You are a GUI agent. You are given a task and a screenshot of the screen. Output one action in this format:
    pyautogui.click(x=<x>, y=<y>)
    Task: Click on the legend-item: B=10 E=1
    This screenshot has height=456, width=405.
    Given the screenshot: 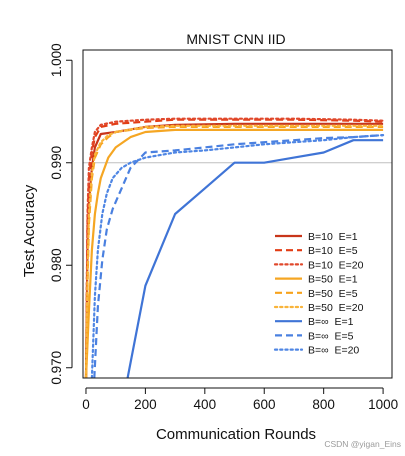 What is the action you would take?
    pyautogui.click(x=316, y=237)
    